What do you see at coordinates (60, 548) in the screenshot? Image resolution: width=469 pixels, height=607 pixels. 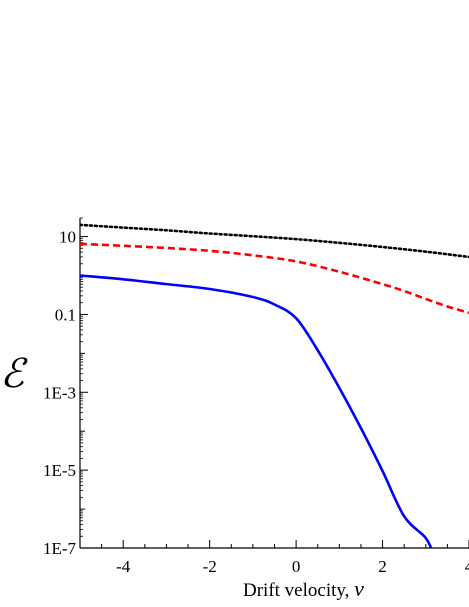 I see `y-tick-label: 1E-7` at bounding box center [60, 548].